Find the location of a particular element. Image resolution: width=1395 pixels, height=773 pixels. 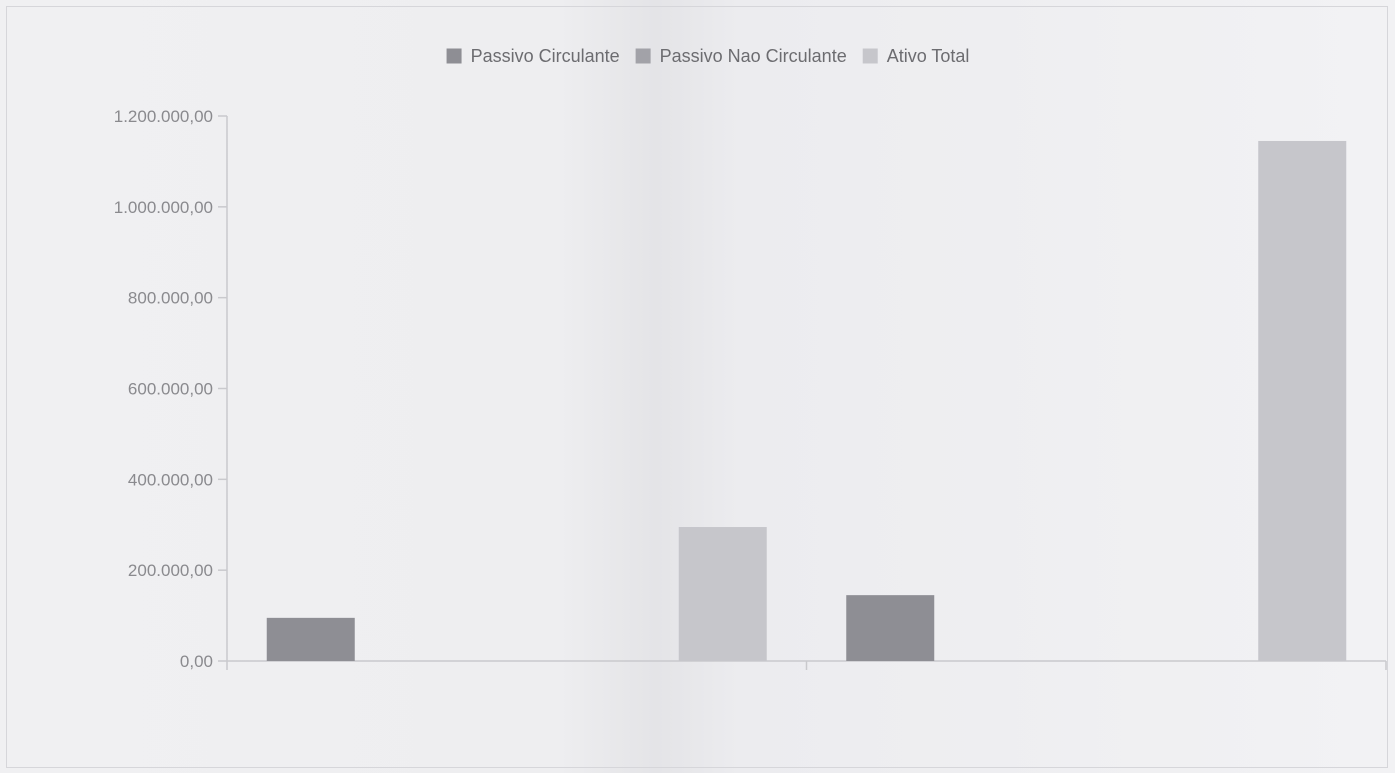

y-tick-label: 600.000,00 is located at coordinates (170, 389).